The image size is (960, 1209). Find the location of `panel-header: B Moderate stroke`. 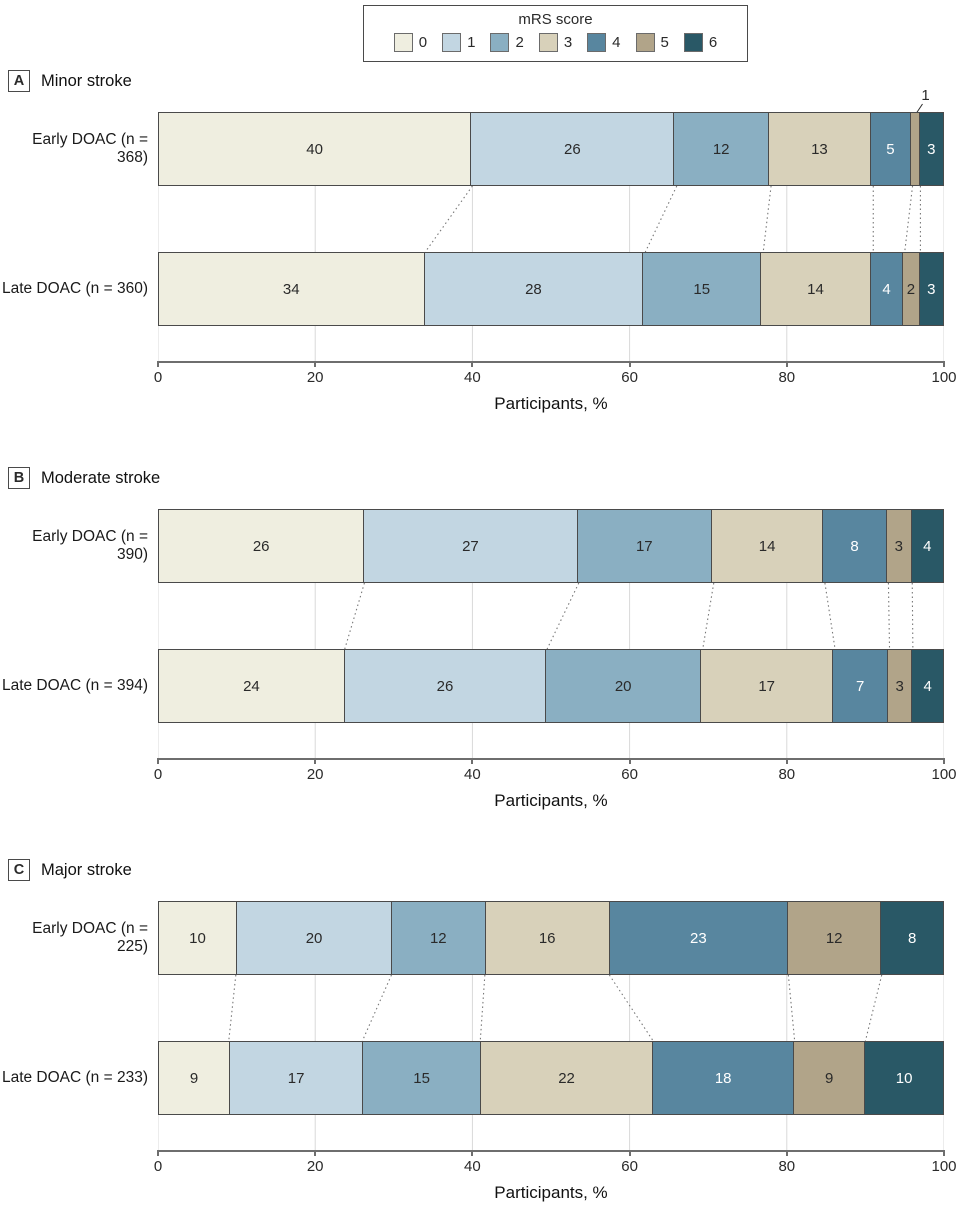

panel-header: B Moderate stroke is located at coordinates (84, 478).